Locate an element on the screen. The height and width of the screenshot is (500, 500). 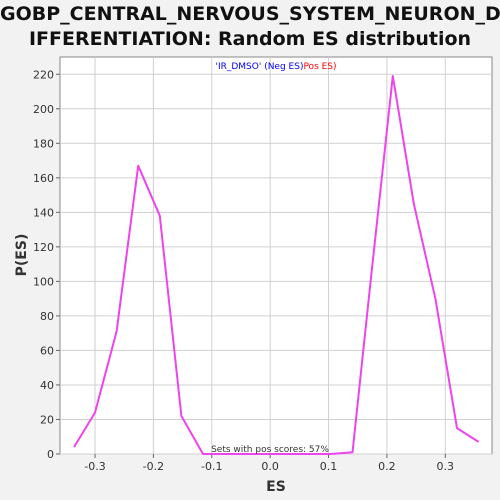
legend-pos-es: Pos ES) is located at coordinates (319, 67).